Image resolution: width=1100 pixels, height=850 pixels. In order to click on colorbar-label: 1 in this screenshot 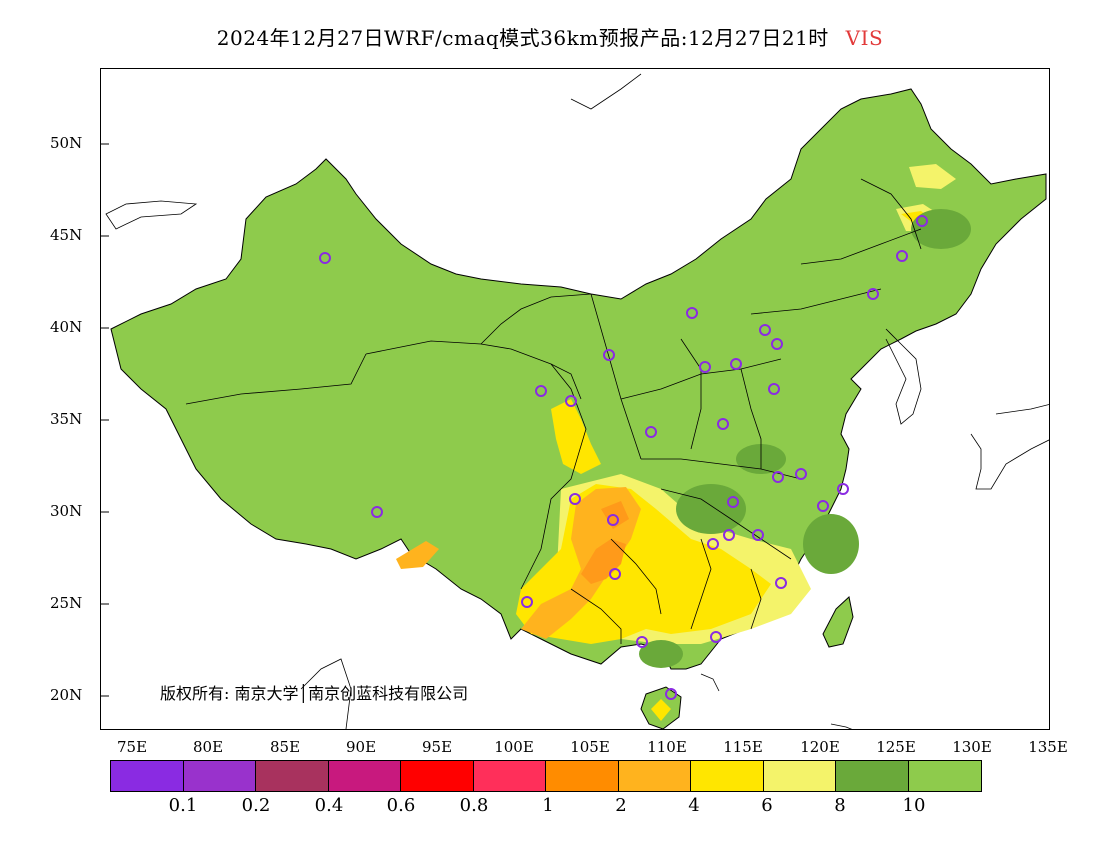, I will do `click(548, 805)`.